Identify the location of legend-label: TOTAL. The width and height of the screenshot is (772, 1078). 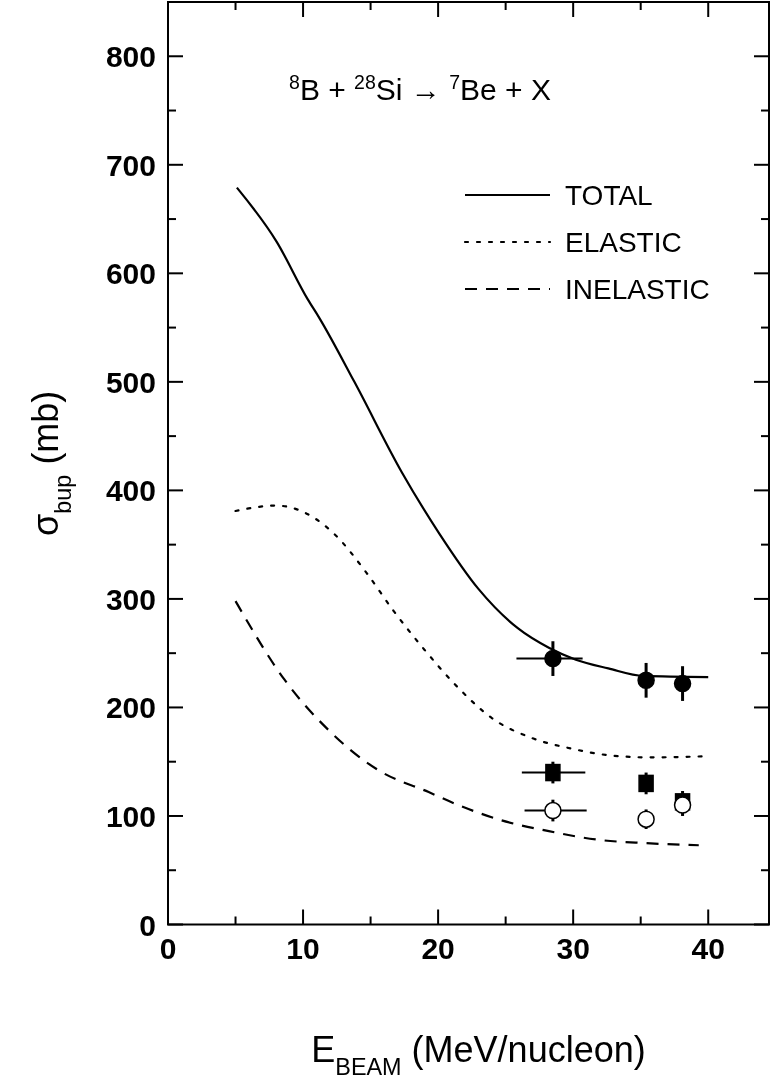
(609, 195).